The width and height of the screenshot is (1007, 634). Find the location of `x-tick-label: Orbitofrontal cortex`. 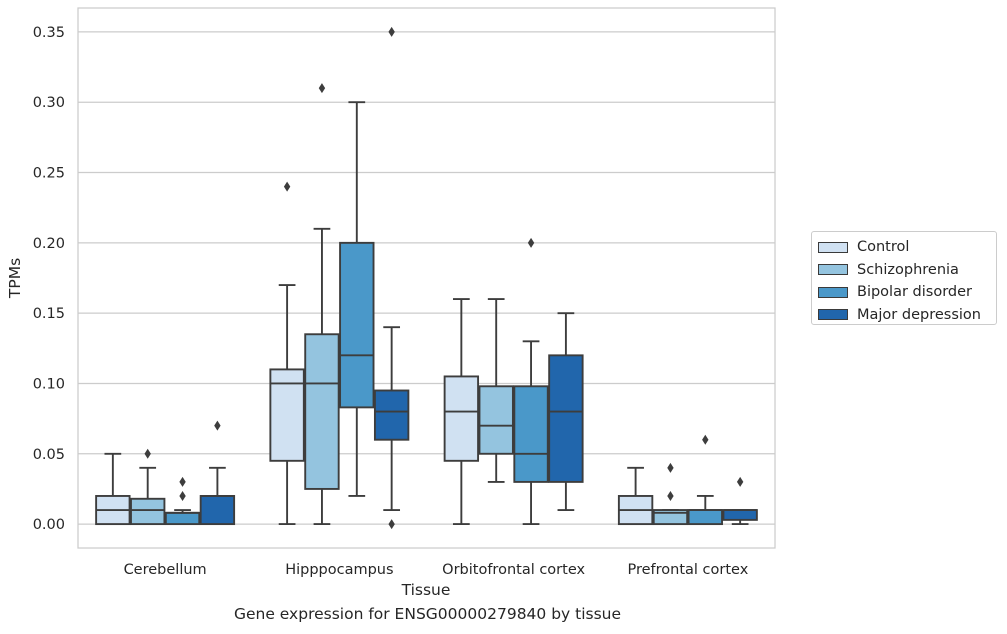

x-tick-label: Orbitofrontal cortex is located at coordinates (513, 570).